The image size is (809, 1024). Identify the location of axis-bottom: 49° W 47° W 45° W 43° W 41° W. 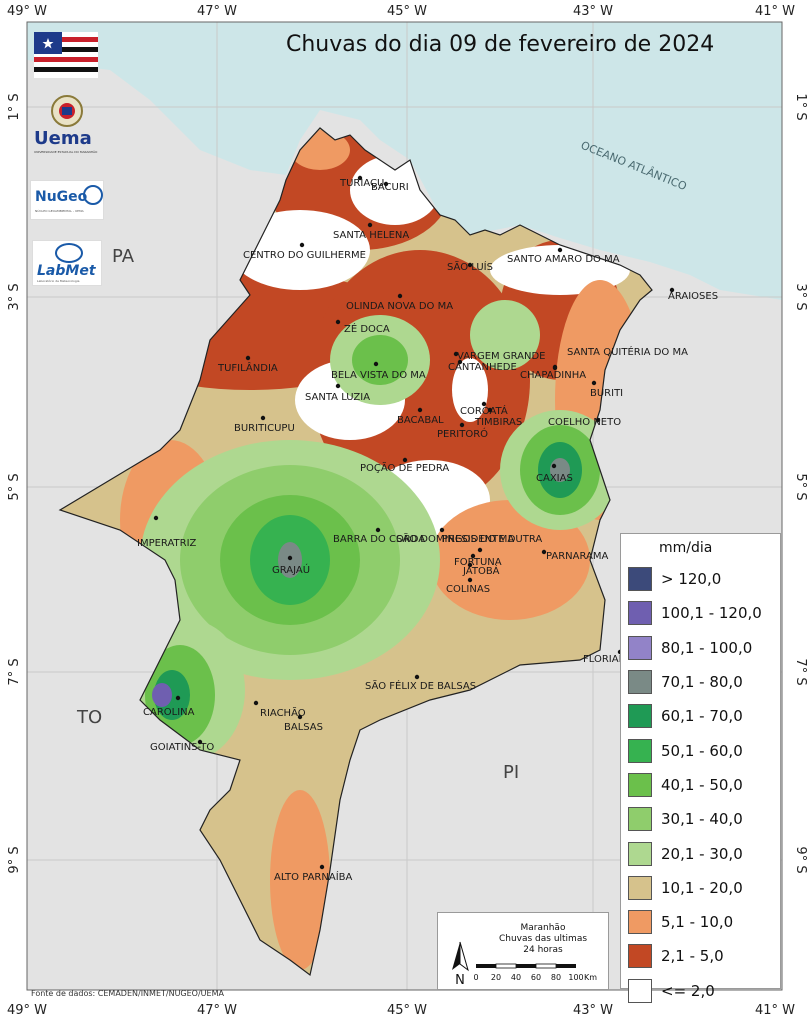
(401, 1010).